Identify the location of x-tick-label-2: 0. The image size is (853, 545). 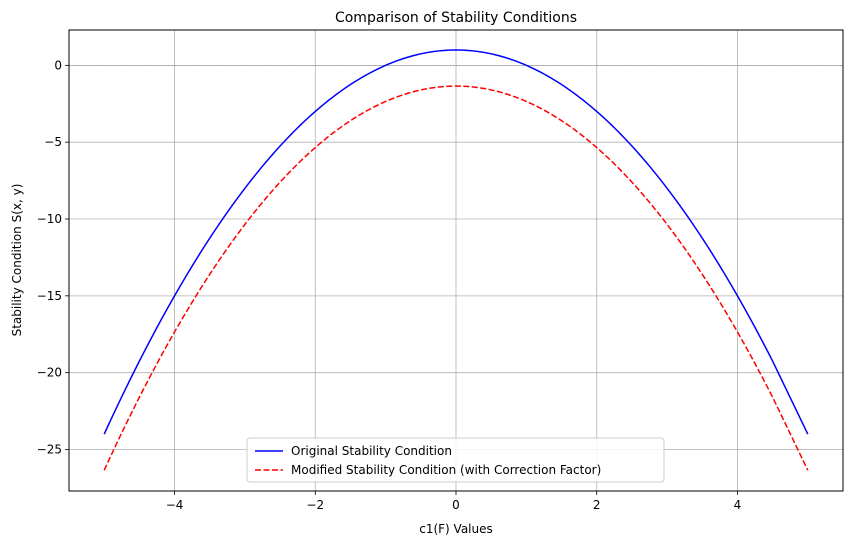
(456, 505).